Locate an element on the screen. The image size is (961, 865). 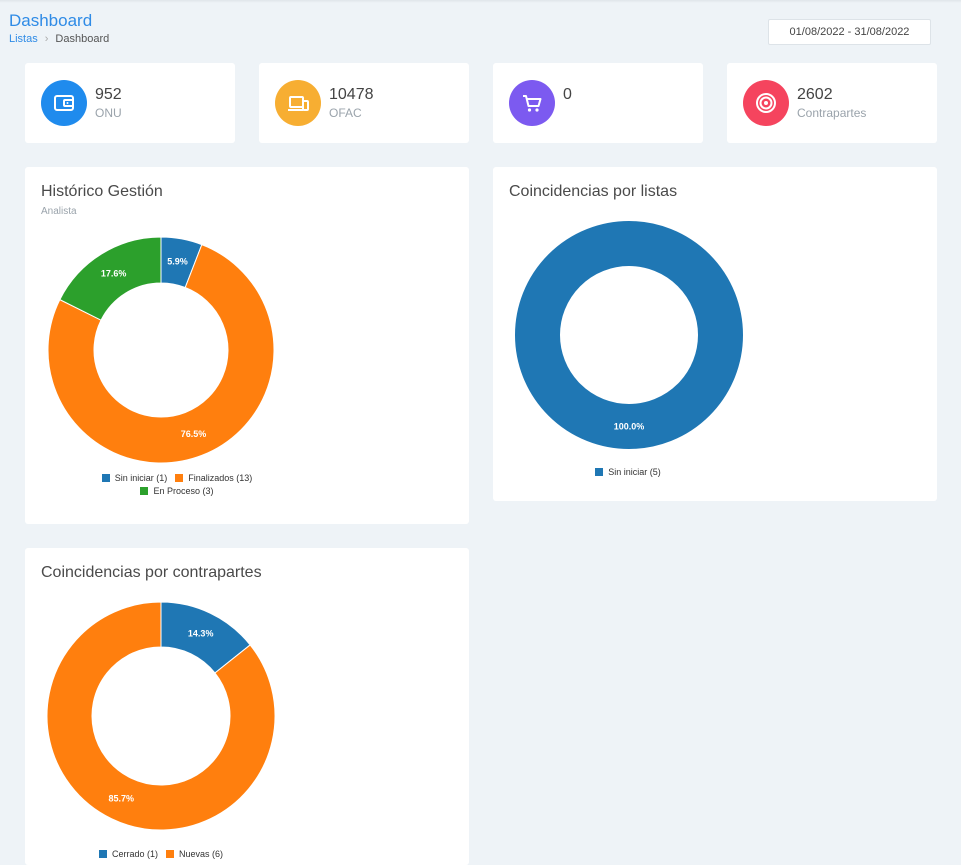
stat-card-contrapartes: 2602 Contrapartes is located at coordinates (832, 103).